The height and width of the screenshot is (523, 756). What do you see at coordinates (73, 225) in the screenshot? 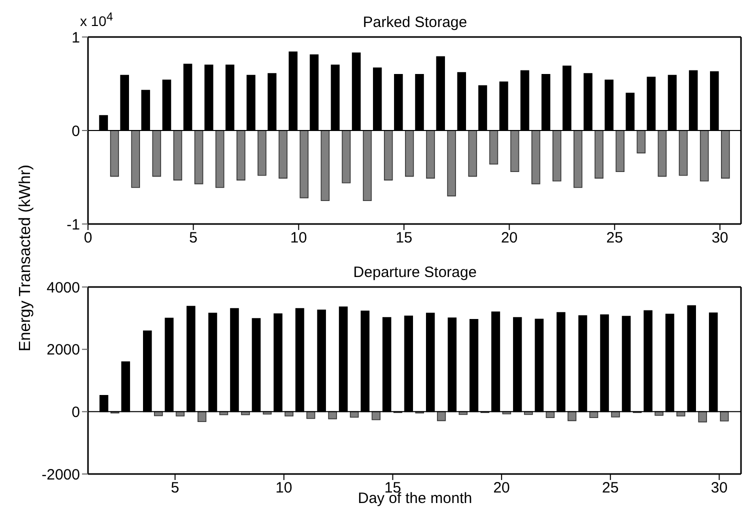
I see `y-tick-label: -1` at bounding box center [73, 225].